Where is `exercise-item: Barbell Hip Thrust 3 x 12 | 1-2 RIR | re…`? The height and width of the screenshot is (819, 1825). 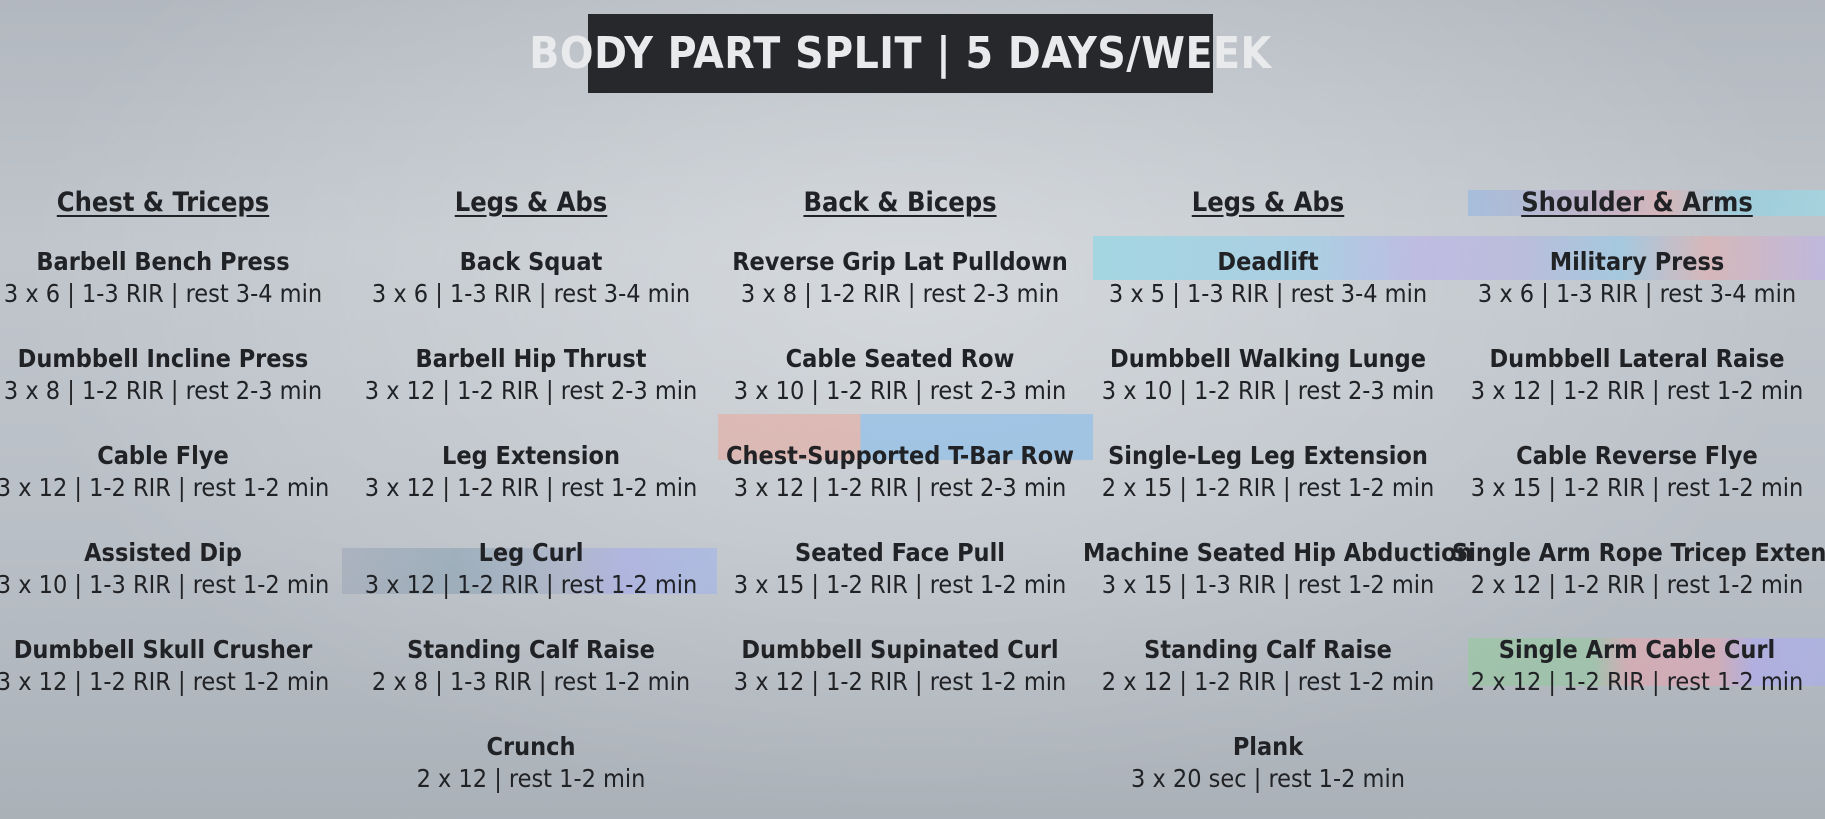 exercise-item: Barbell Hip Thrust 3 x 12 | 1-2 RIR | re… is located at coordinates (531, 391).